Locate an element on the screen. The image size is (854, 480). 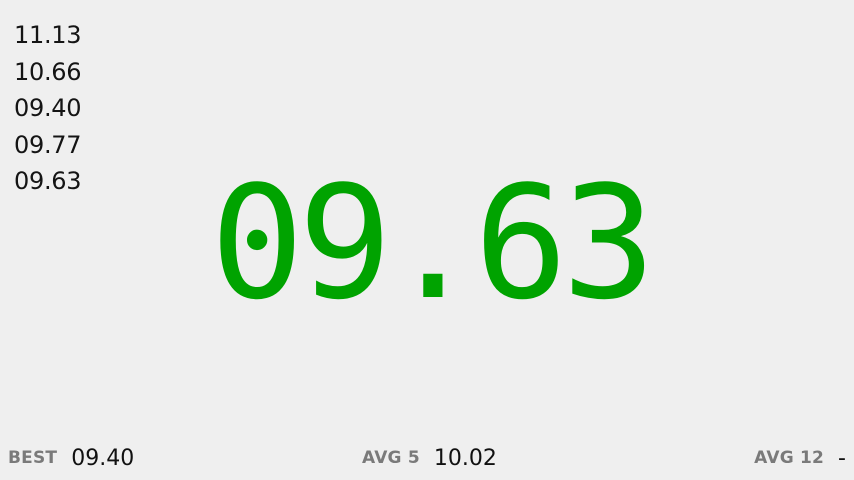
stats-bar: BEST 09.40 AVG 5 10.02 AVG 12 - is located at coordinates (427, 458).